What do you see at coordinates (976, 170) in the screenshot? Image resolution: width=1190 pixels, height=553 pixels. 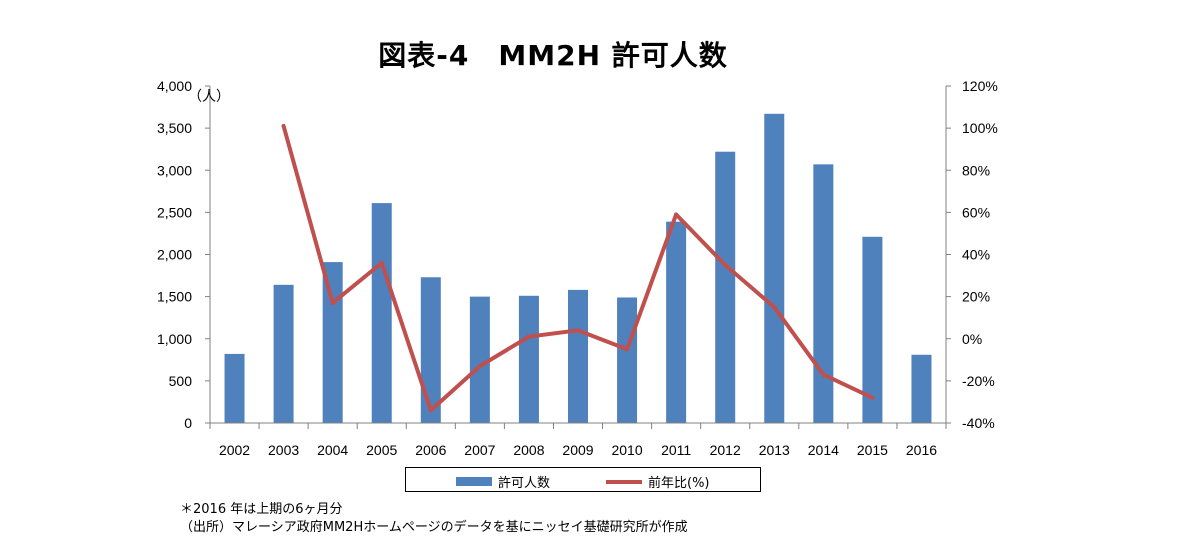 I see `right-tick-label: 80%` at bounding box center [976, 170].